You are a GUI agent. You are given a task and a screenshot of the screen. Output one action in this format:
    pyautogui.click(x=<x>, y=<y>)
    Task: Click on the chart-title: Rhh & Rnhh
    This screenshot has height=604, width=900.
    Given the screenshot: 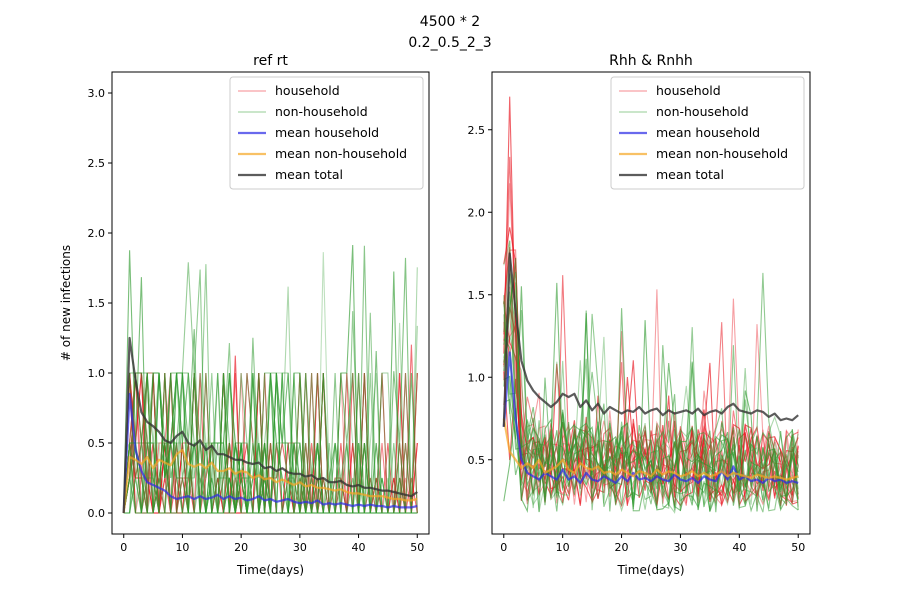 What is the action you would take?
    pyautogui.click(x=651, y=61)
    